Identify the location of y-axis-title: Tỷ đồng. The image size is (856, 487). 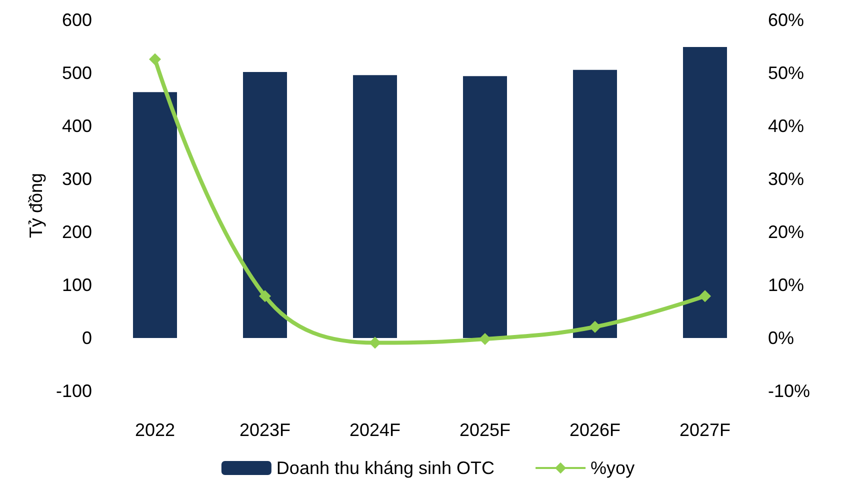
(36, 205).